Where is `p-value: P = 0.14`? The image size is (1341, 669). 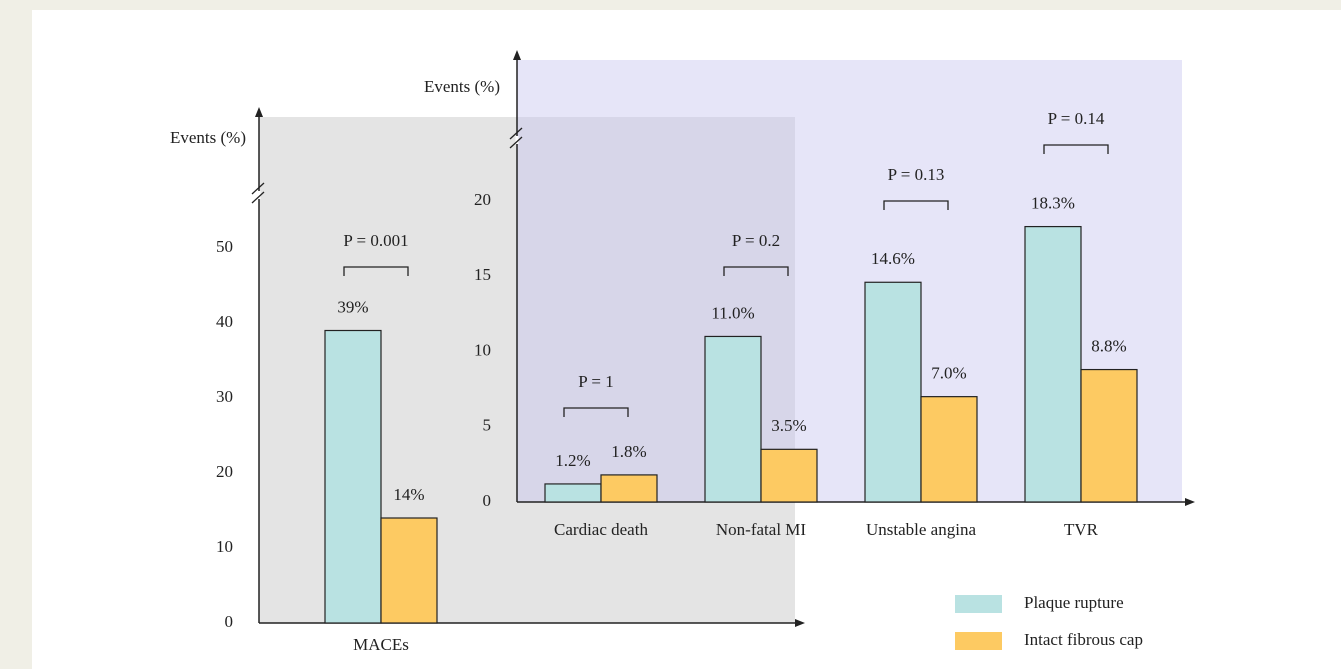
p-value: P = 0.14 is located at coordinates (1076, 118).